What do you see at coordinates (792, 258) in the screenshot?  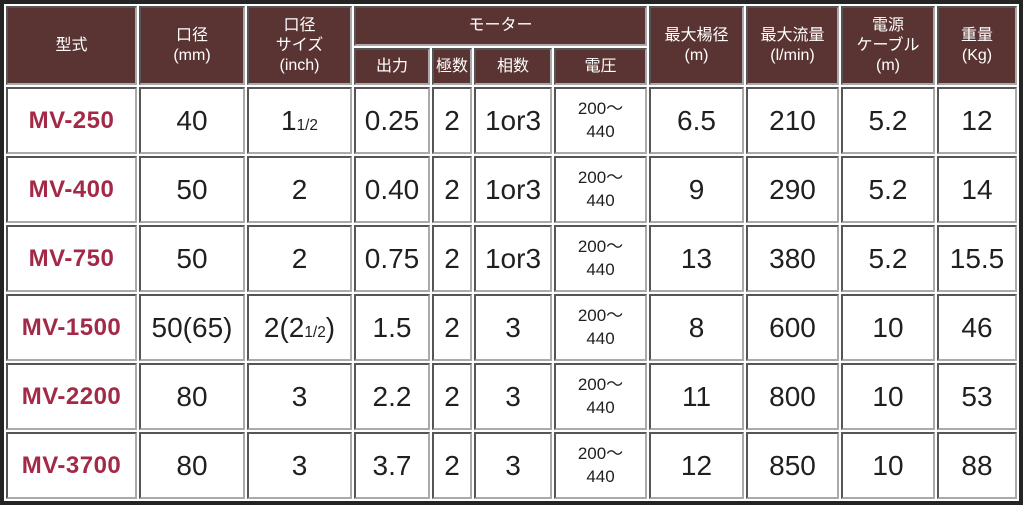 I see `cell-max-flow: 380` at bounding box center [792, 258].